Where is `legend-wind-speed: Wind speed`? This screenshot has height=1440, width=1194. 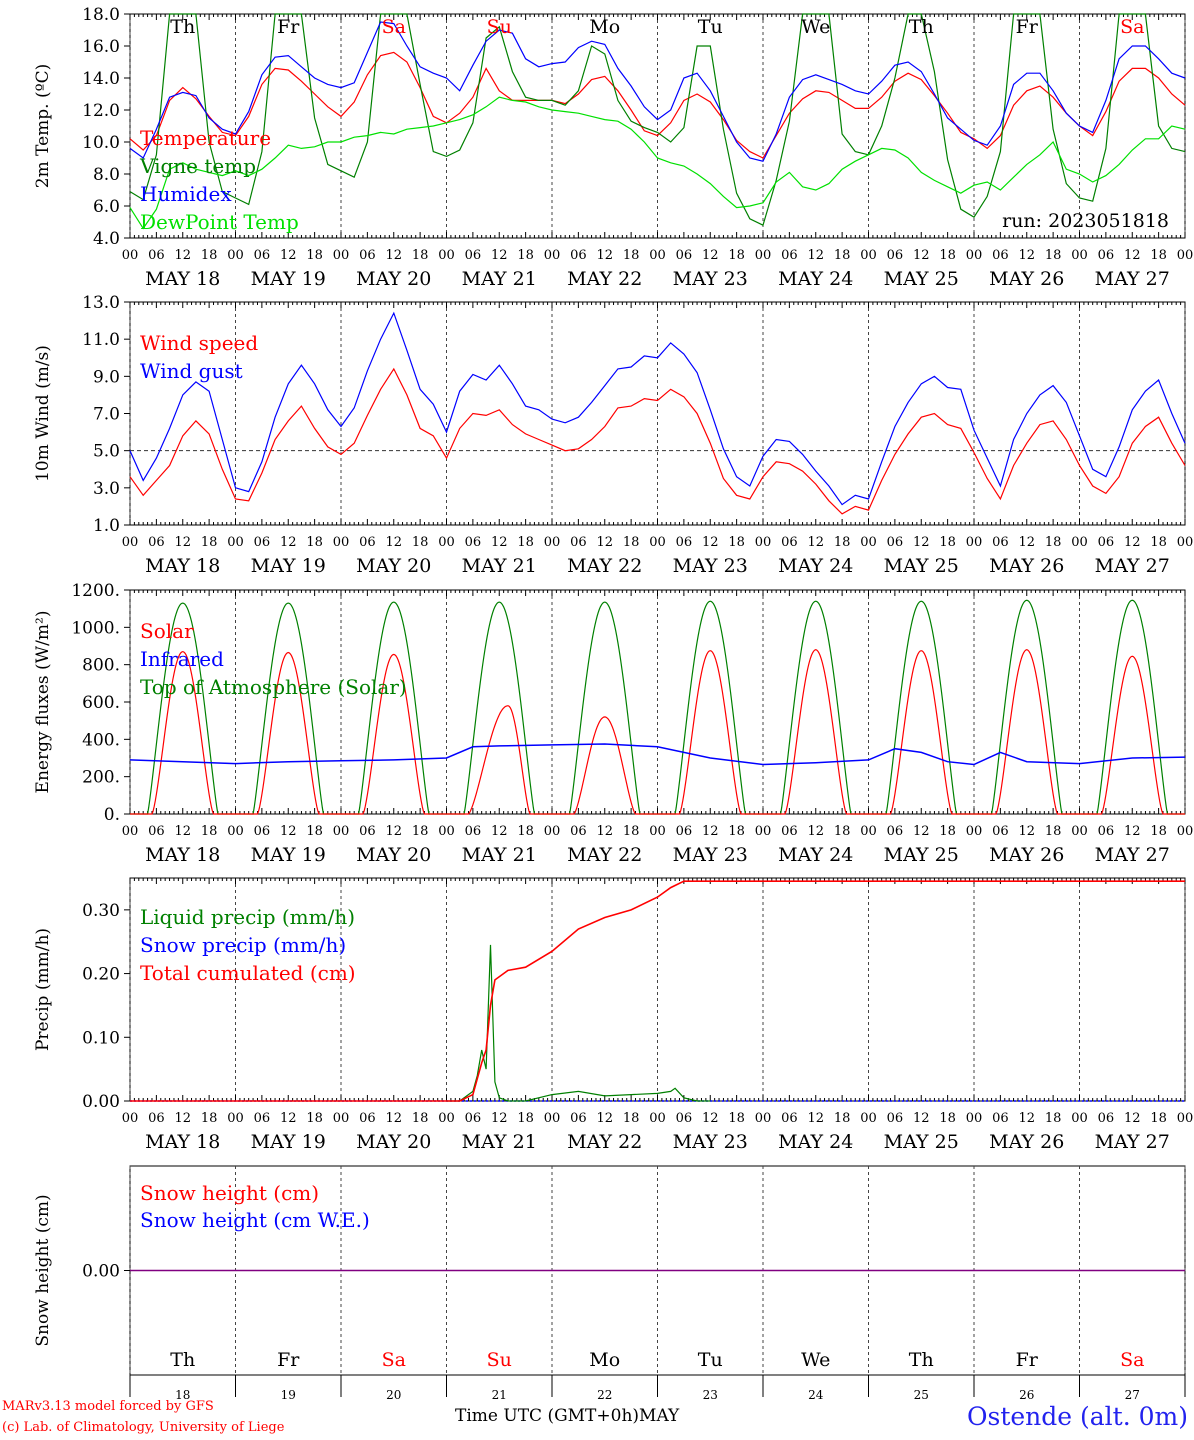
legend-wind-speed: Wind speed is located at coordinates (199, 343).